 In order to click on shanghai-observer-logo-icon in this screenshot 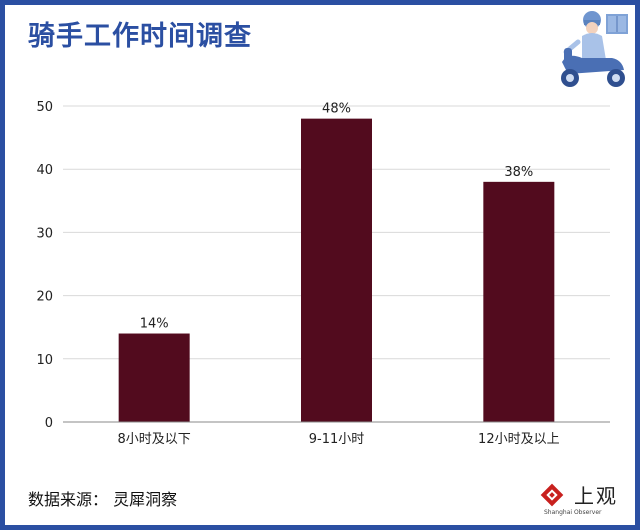, I will do `click(552, 495)`.